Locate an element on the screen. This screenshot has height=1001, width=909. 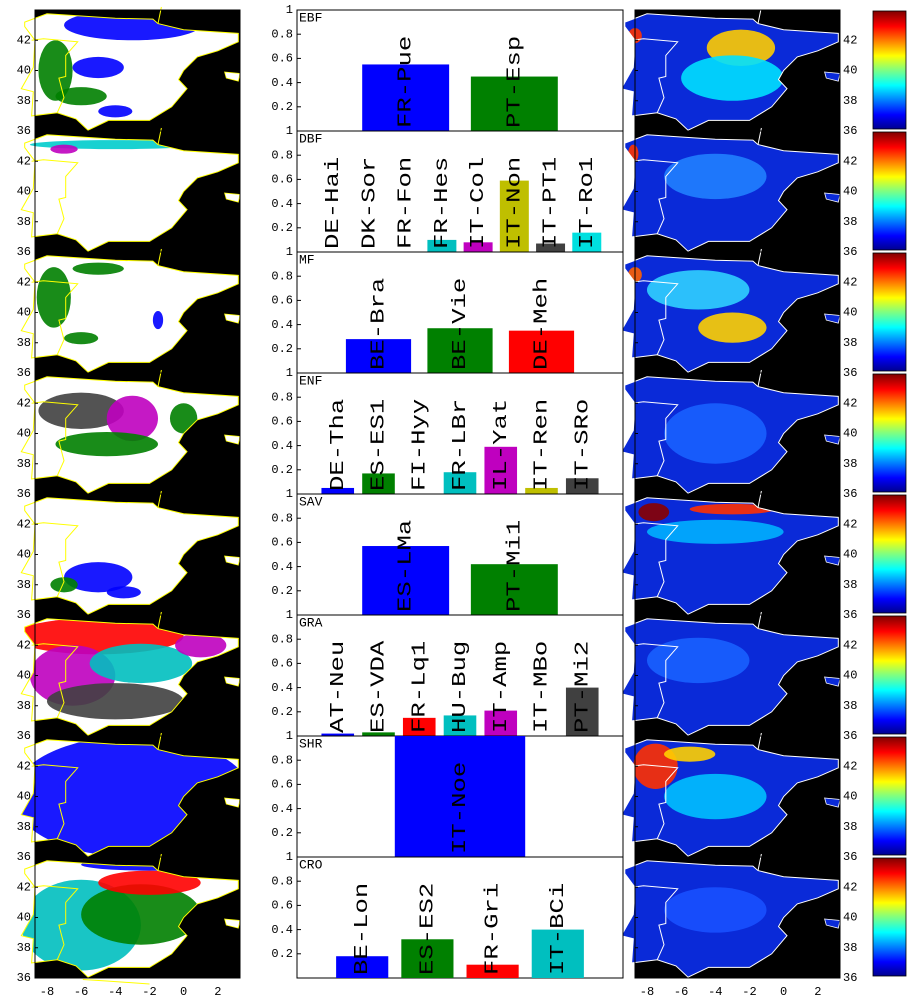
bar-label: PT-Mi2 is located at coordinates (582, 687).